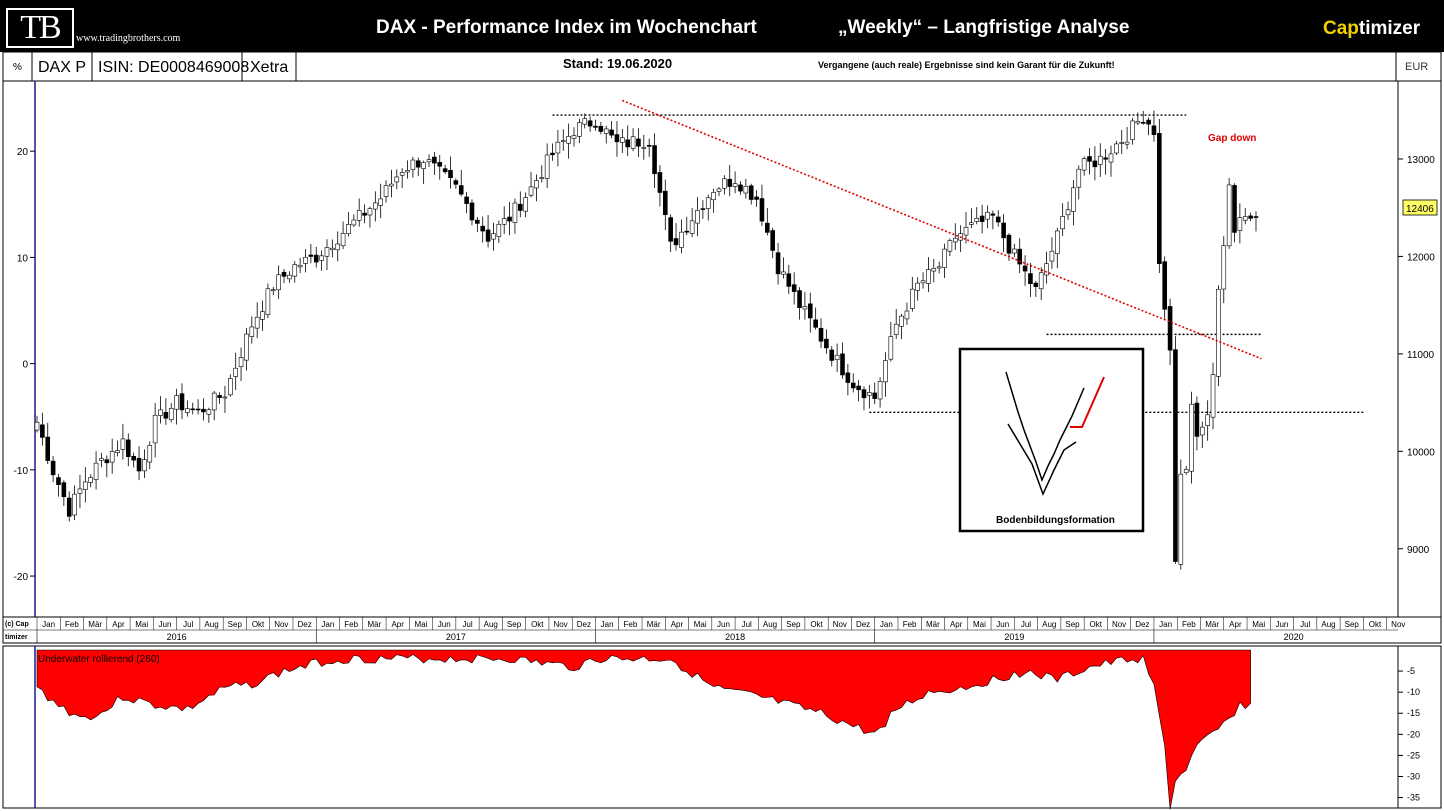 This screenshot has height=811, width=1444. What do you see at coordinates (1416, 67) in the screenshot?
I see `currency-label: EUR` at bounding box center [1416, 67].